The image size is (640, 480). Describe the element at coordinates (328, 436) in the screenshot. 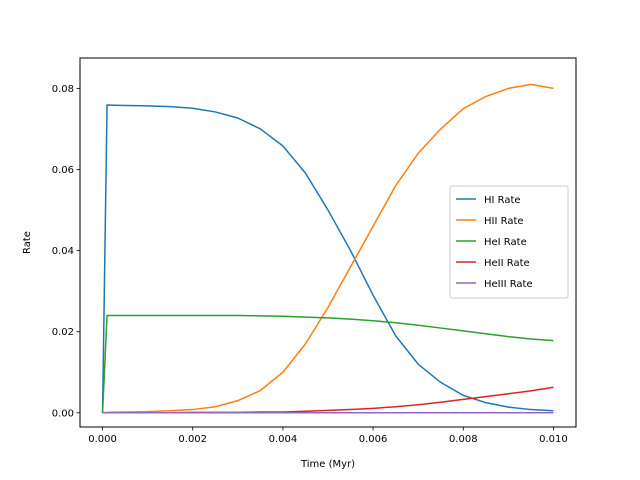

I see `x-axis-ticks: 0.000 0.002 0.004 0.006 0.008 0.010` at that location.